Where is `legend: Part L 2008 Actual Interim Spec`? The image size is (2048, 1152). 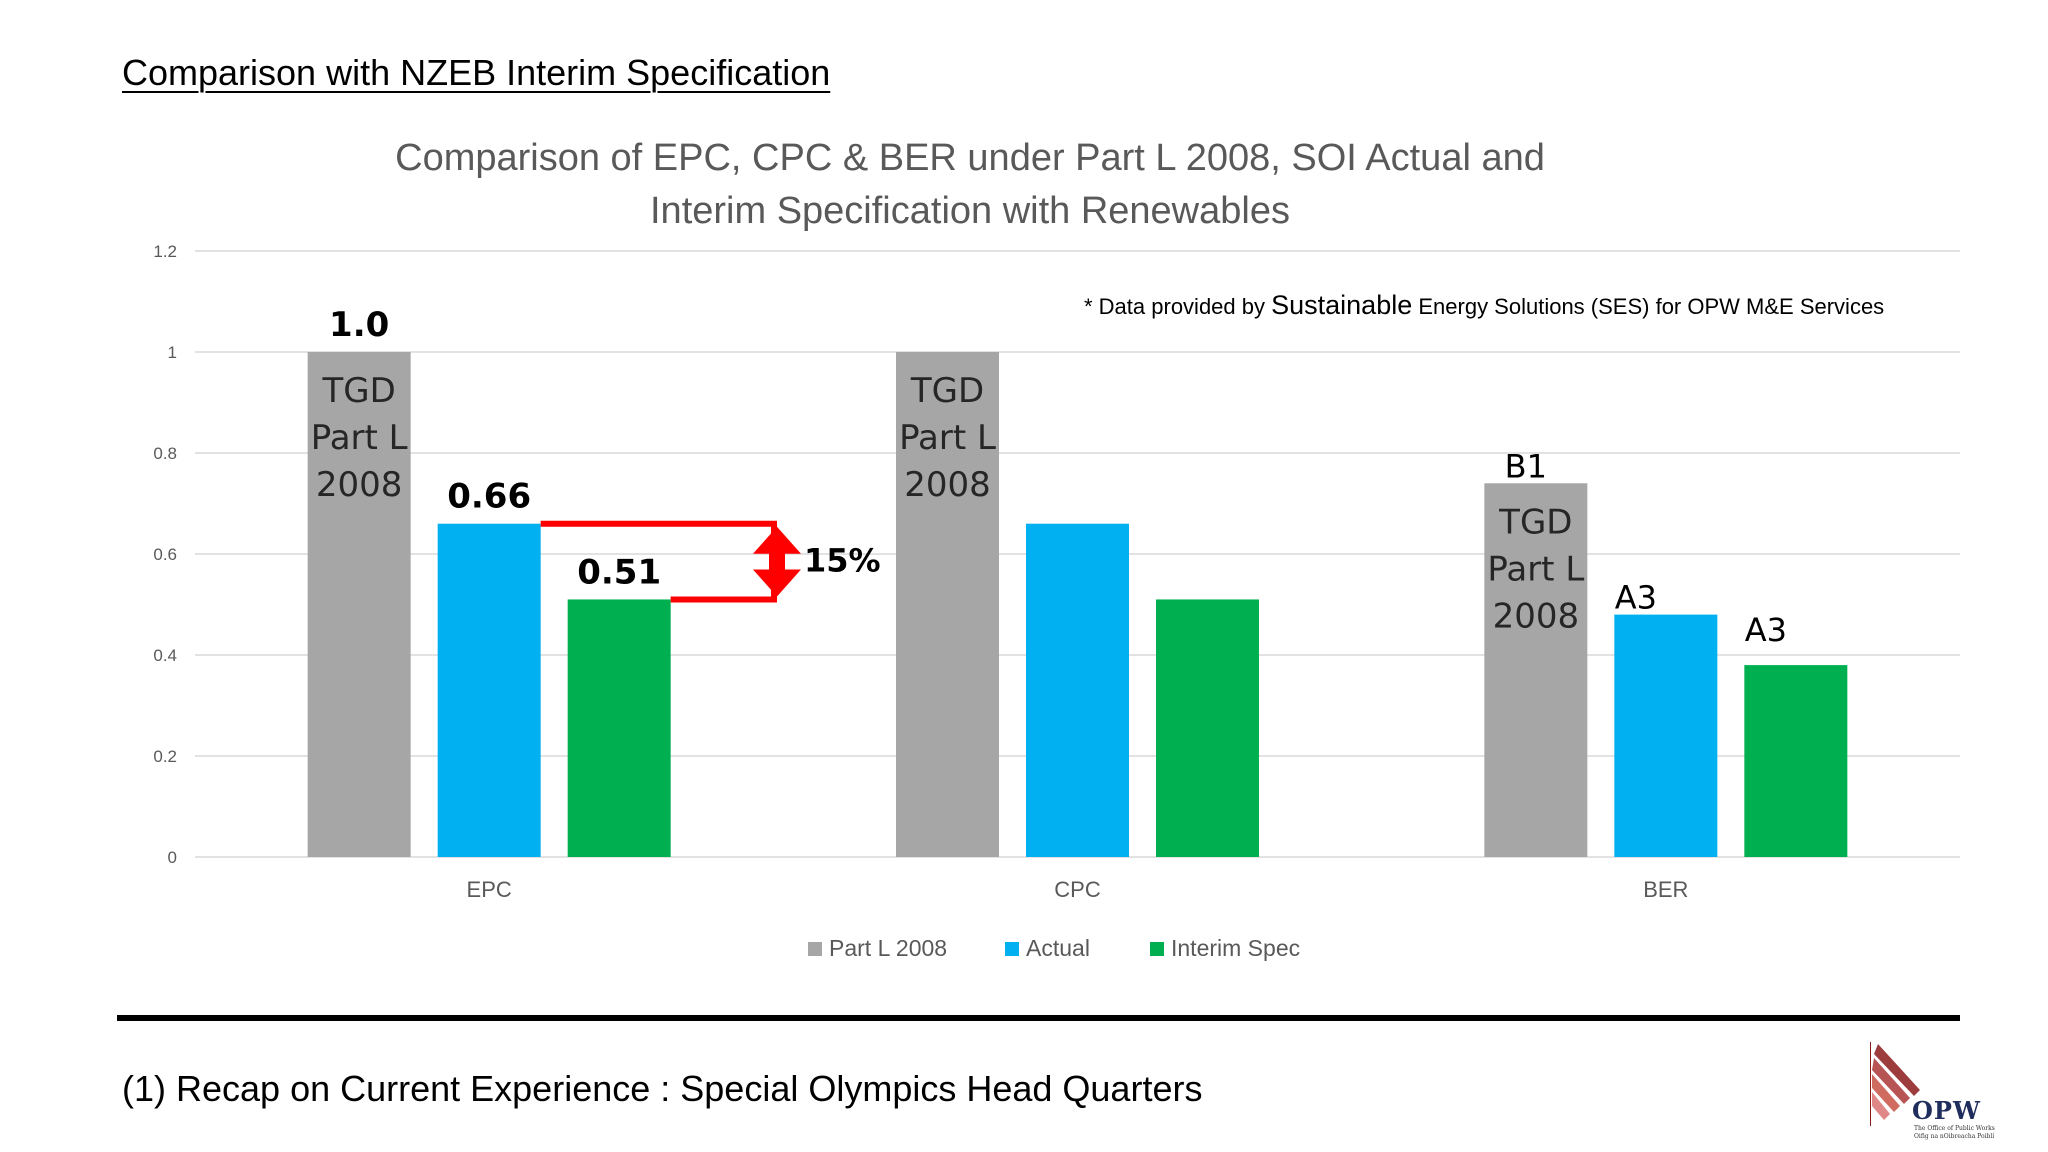 legend: Part L 2008 Actual Interim Spec is located at coordinates (1054, 948).